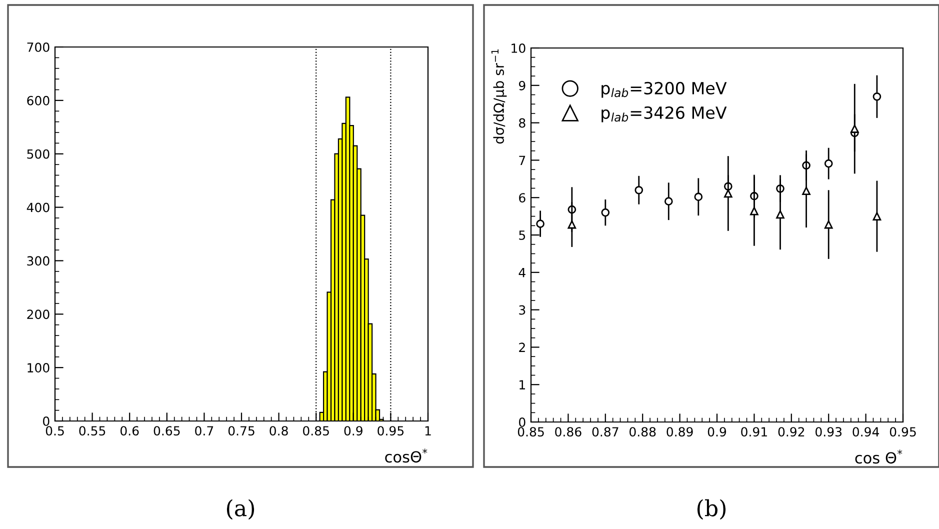  Describe the element at coordinates (522, 198) in the screenshot. I see `y-tick-label: 6` at that location.